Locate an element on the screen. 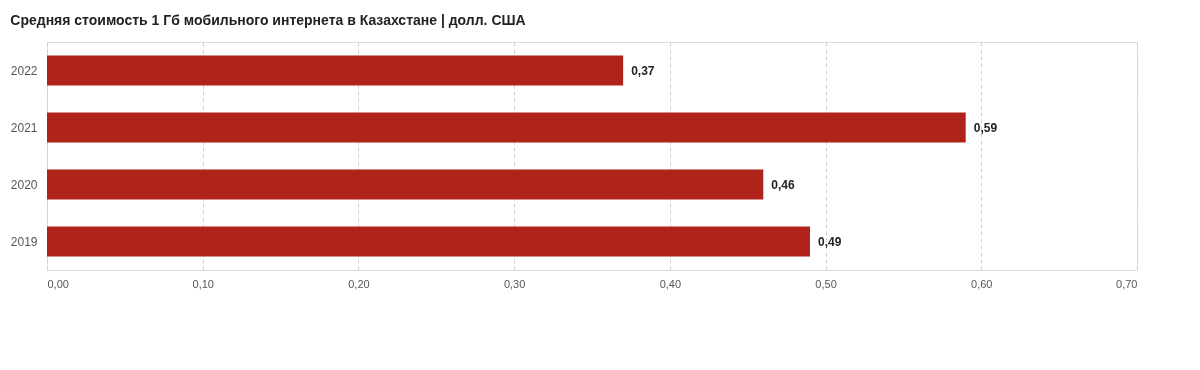 The height and width of the screenshot is (370, 1200). data-label: 0,37 is located at coordinates (643, 70).